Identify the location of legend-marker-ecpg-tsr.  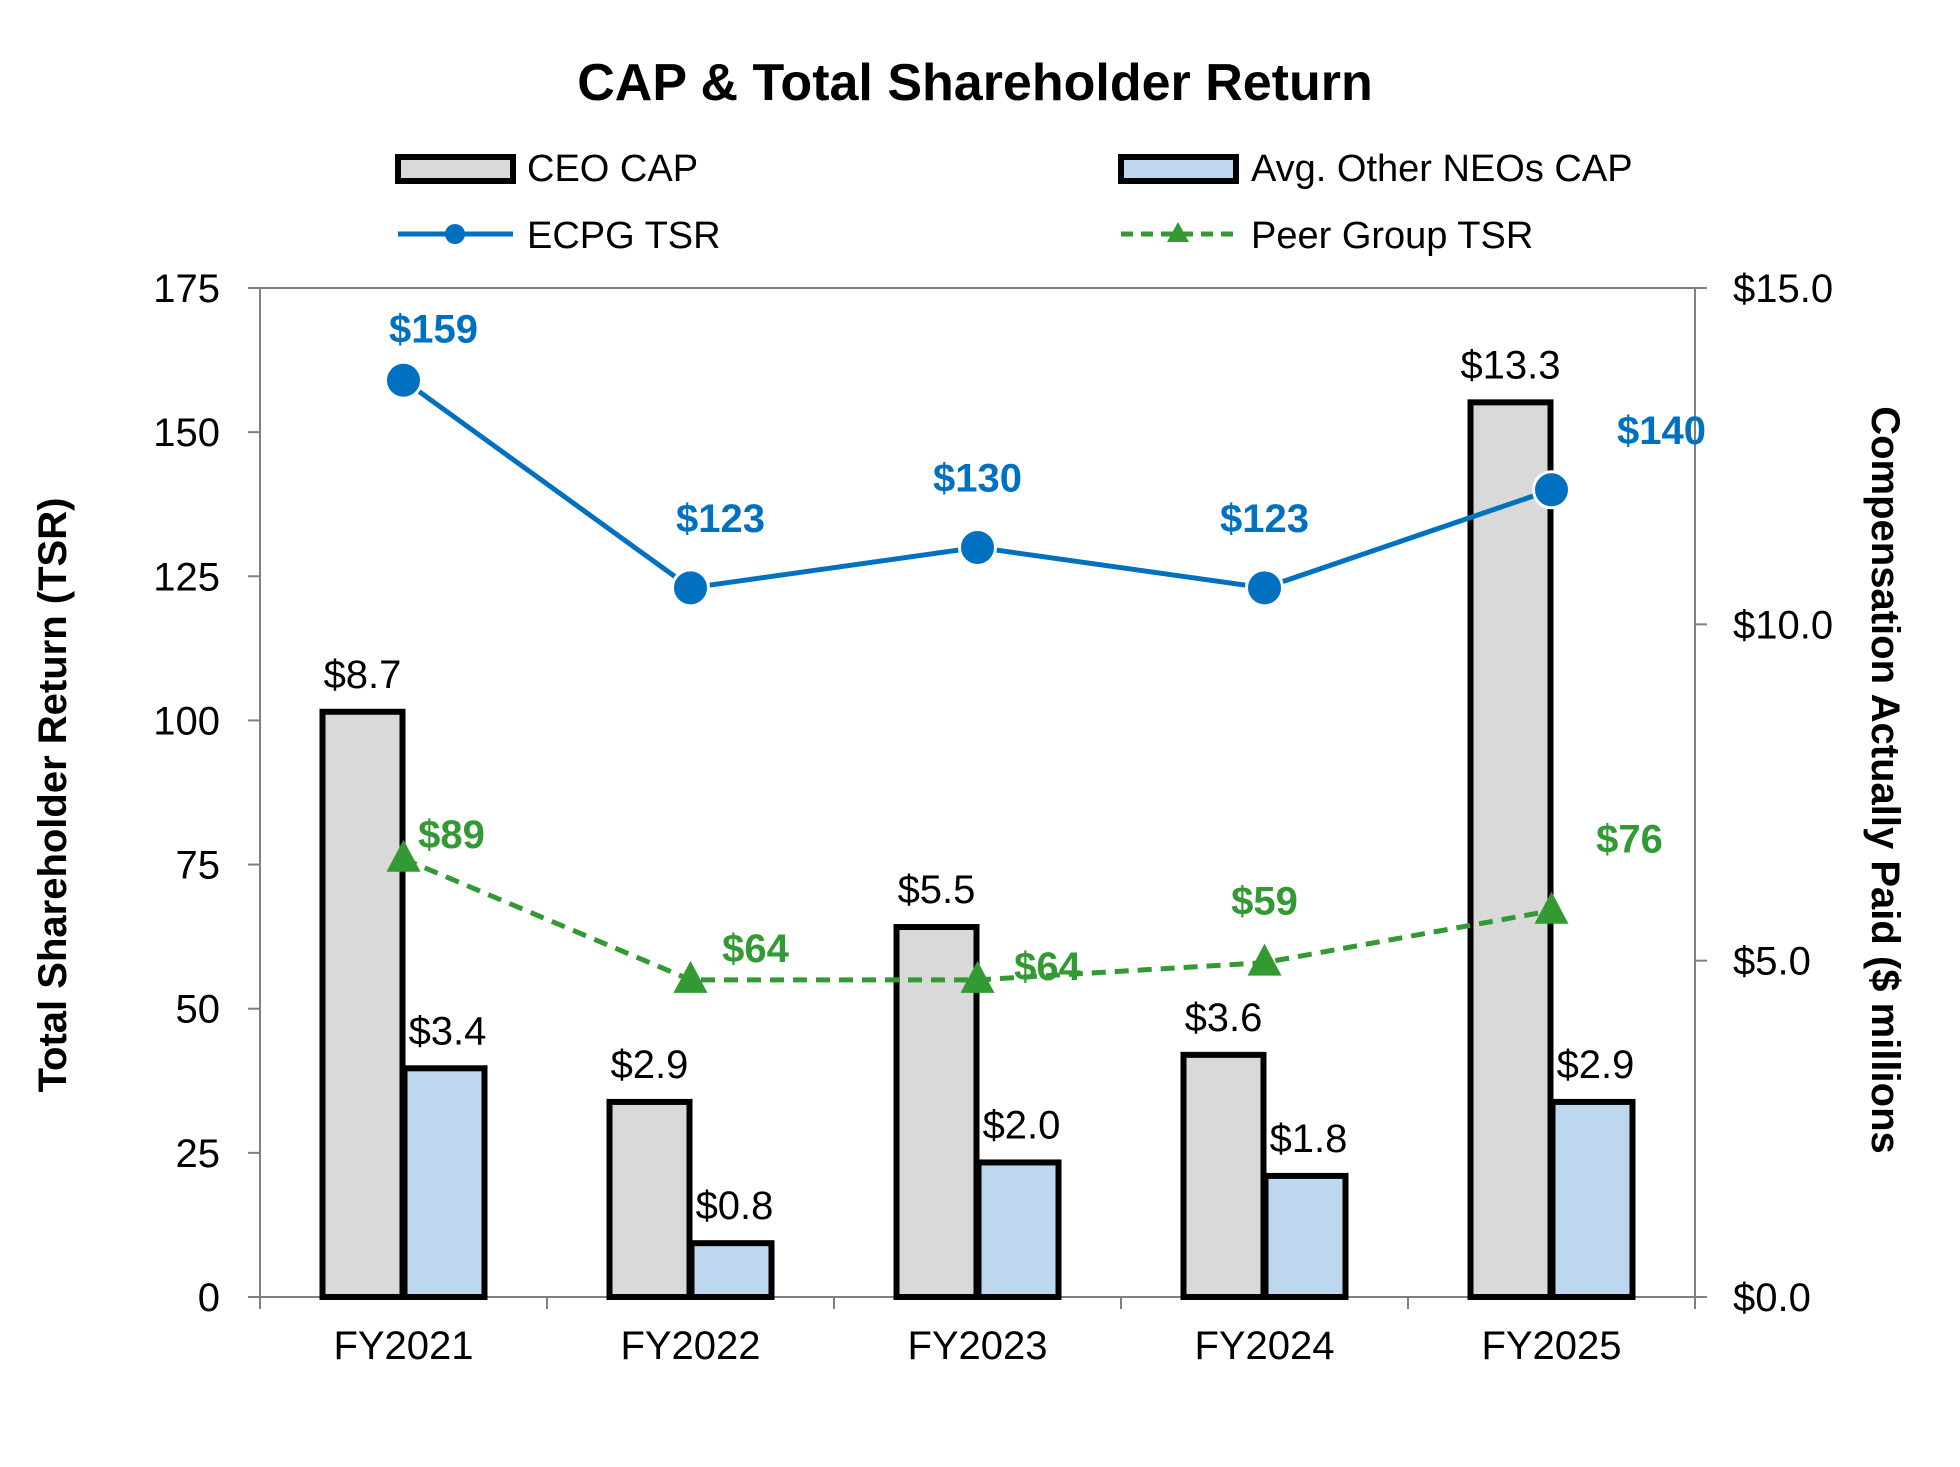
(455, 234).